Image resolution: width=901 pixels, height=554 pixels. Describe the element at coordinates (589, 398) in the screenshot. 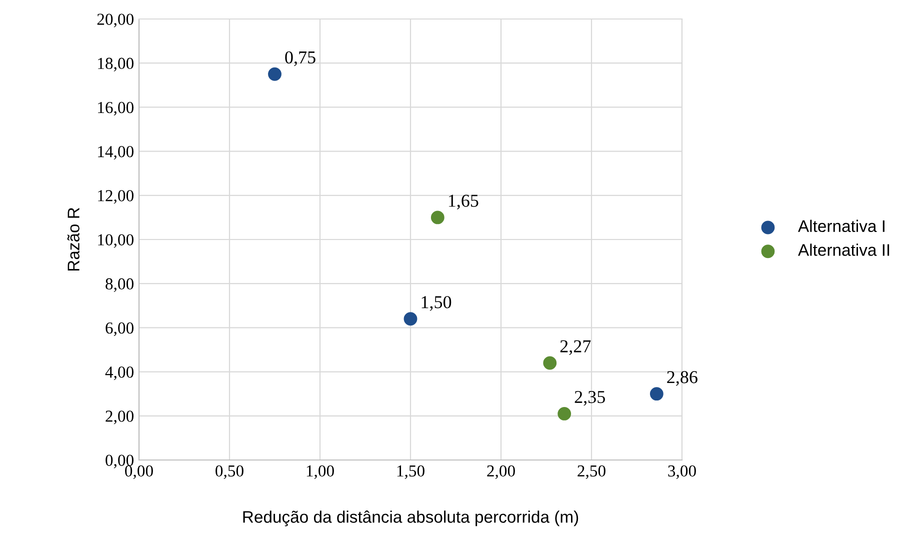

I see `annotation: 2,35` at that location.